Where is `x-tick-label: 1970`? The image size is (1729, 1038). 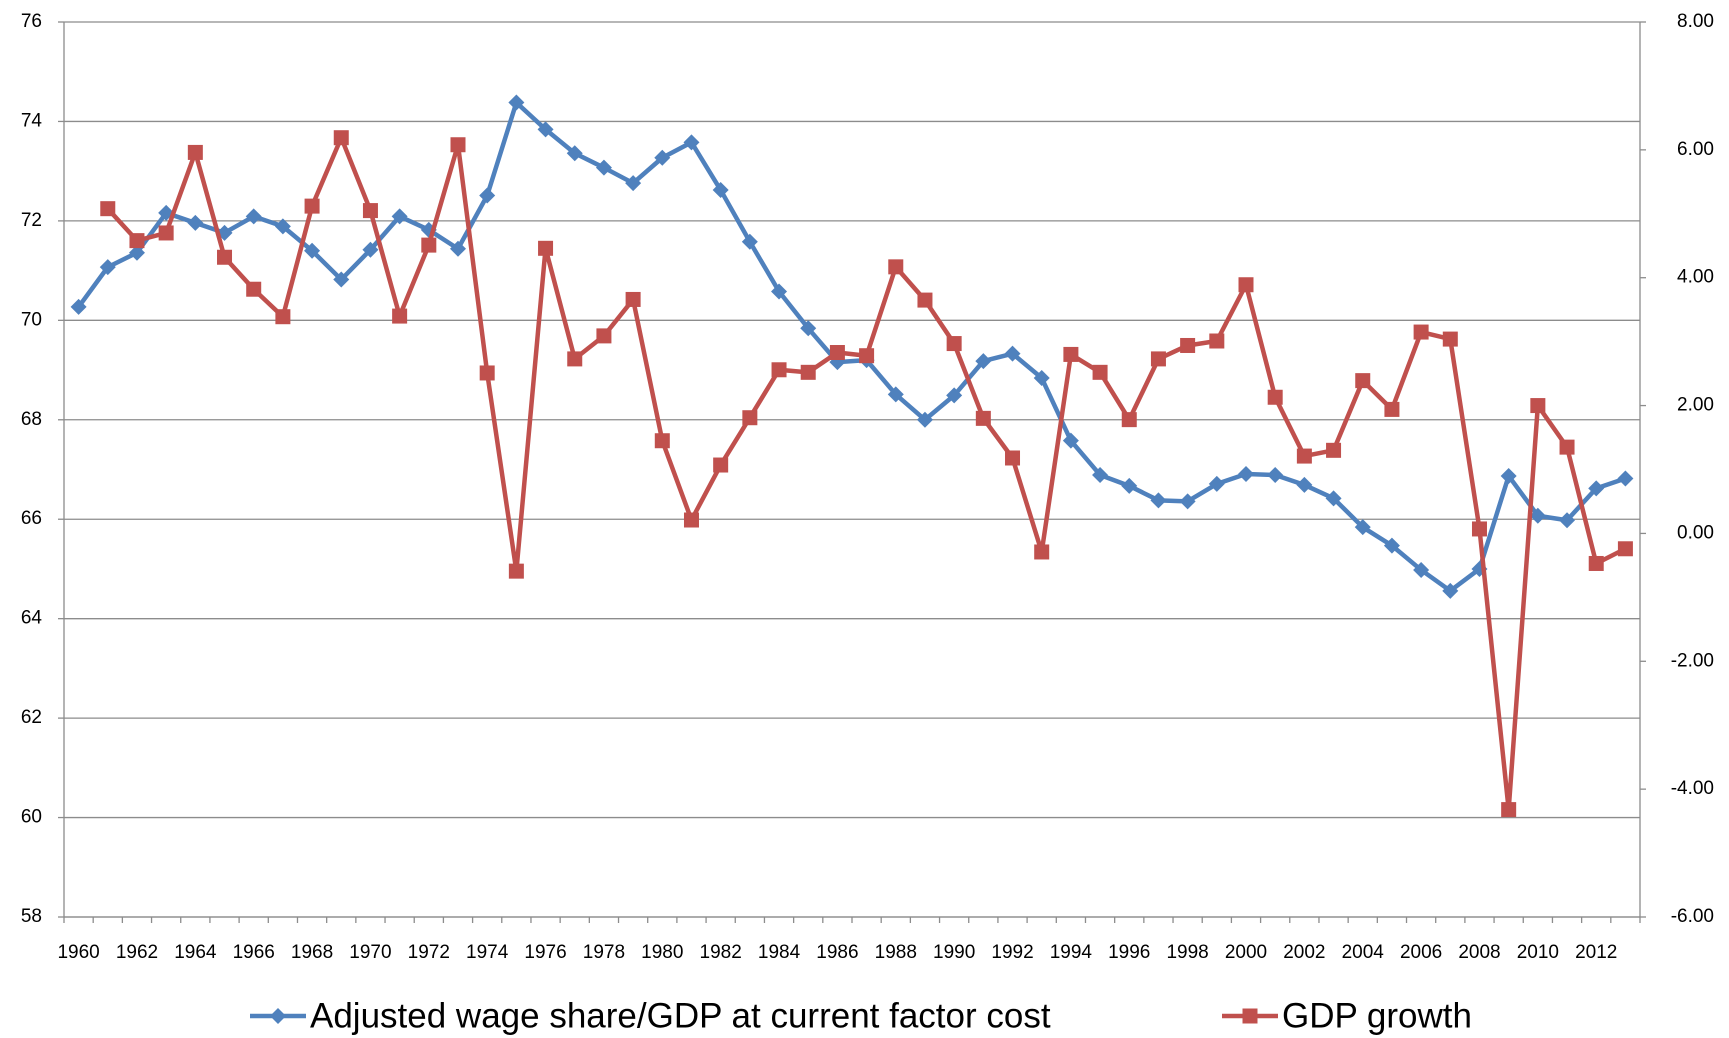 x-tick-label: 1970 is located at coordinates (370, 952).